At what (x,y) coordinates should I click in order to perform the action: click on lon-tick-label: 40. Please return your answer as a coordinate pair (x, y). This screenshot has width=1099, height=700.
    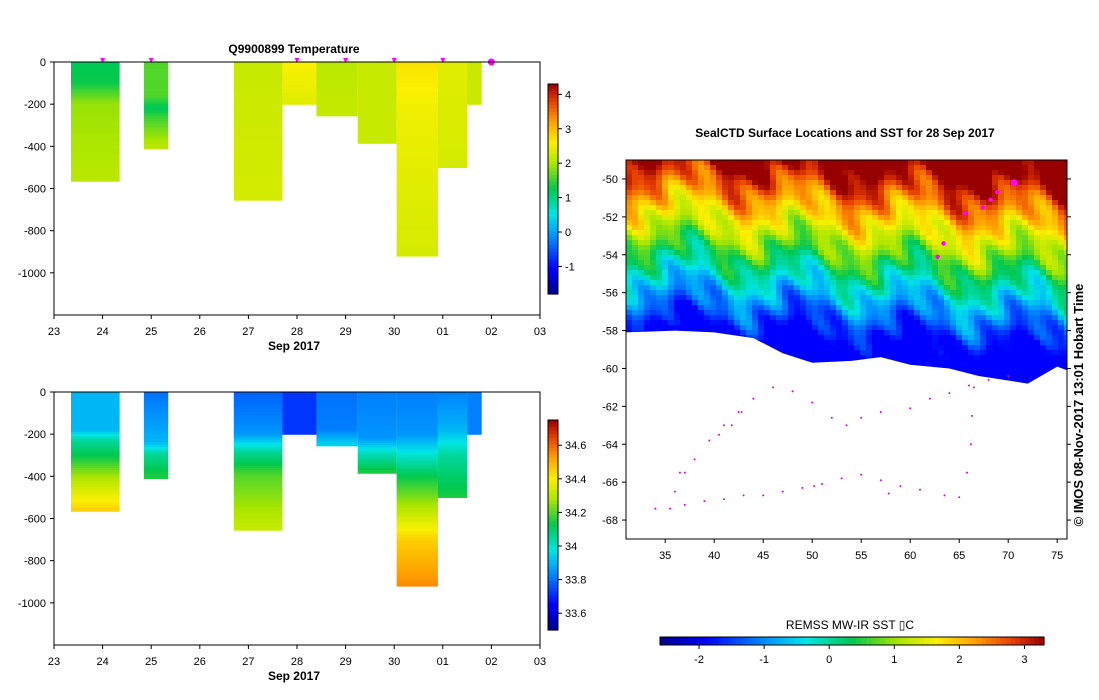
    Looking at the image, I should click on (714, 556).